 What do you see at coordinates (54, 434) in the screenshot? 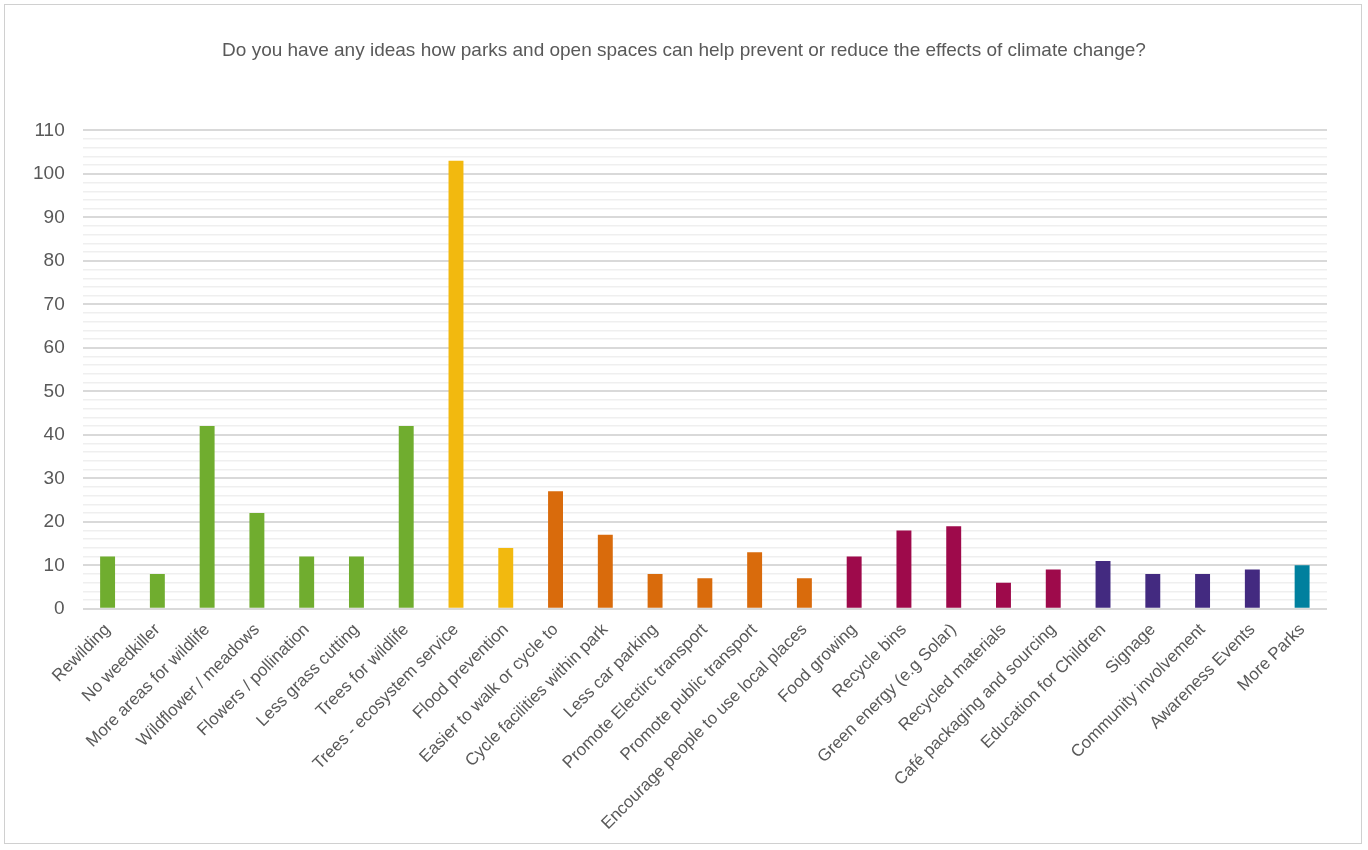
I see `y-tick-label: 40` at bounding box center [54, 434].